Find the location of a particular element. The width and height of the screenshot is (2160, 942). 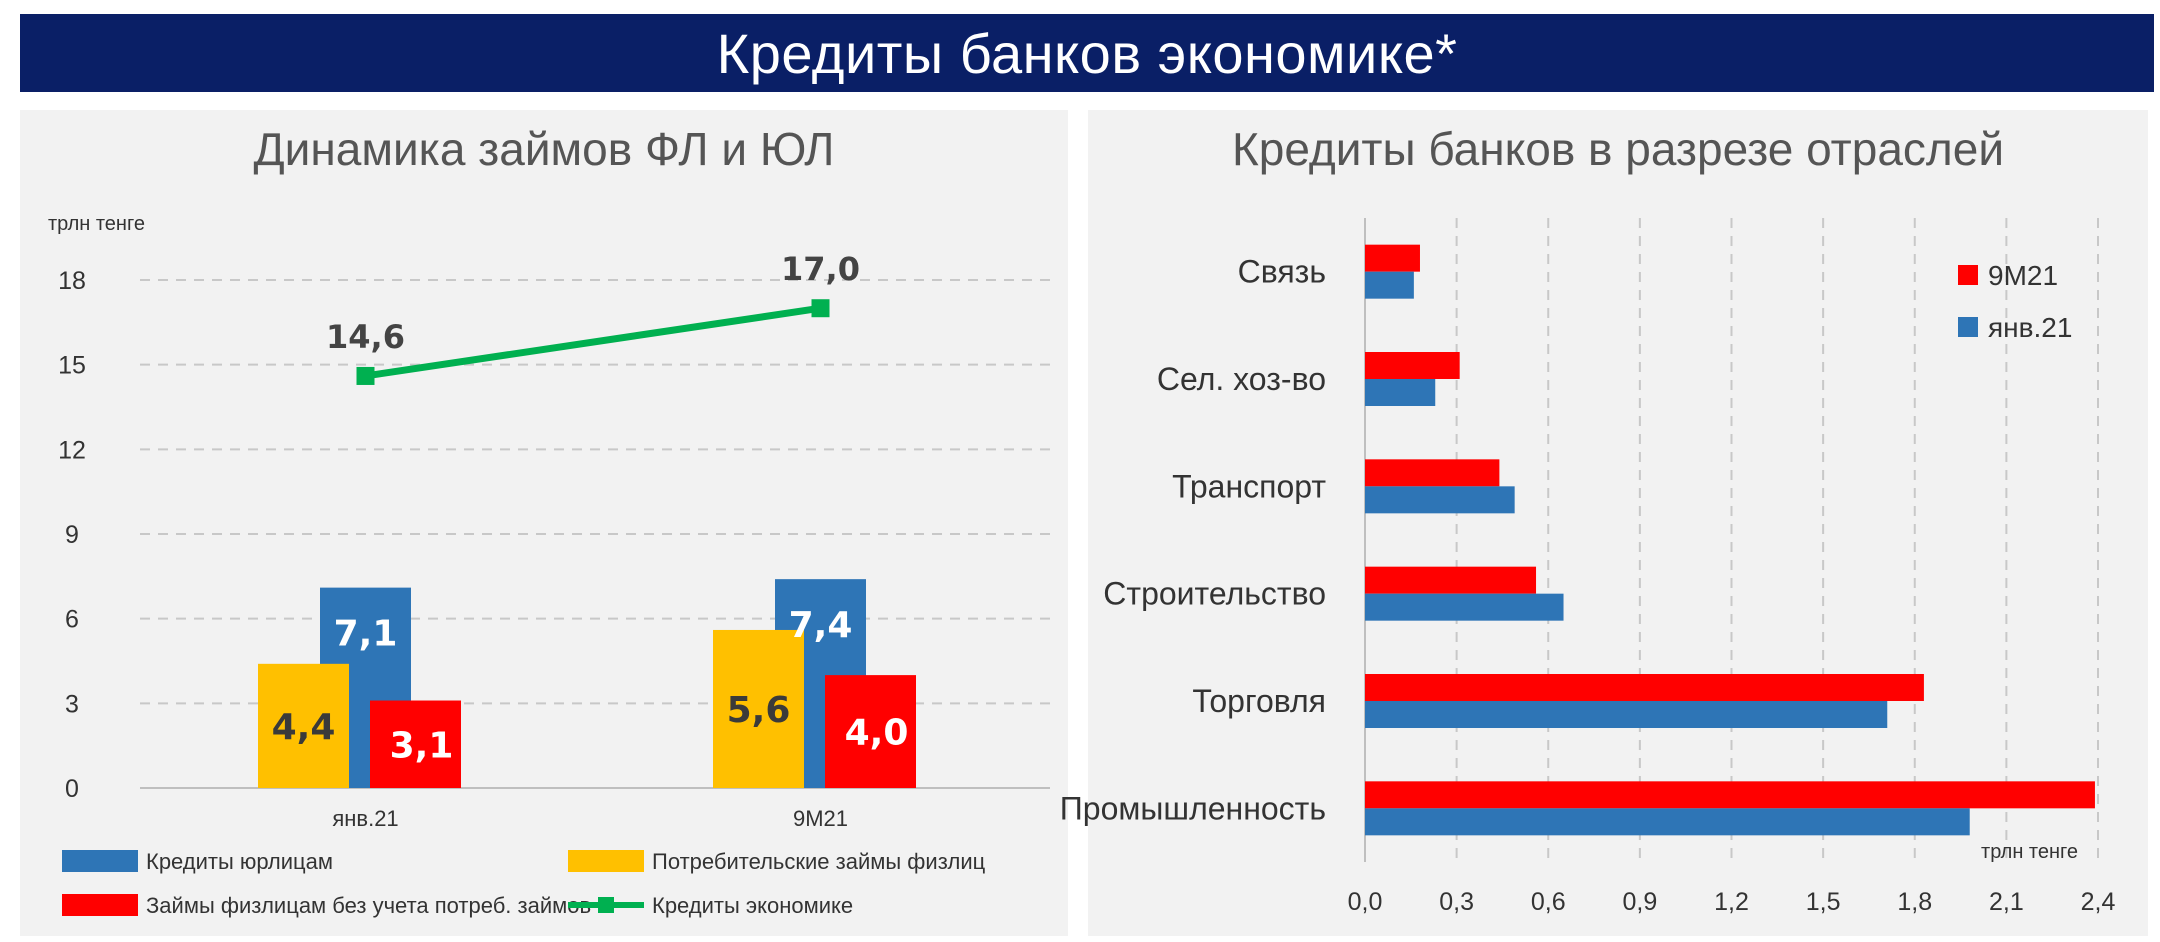

page-banner: Кредиты банков экономике* is located at coordinates (1087, 53).